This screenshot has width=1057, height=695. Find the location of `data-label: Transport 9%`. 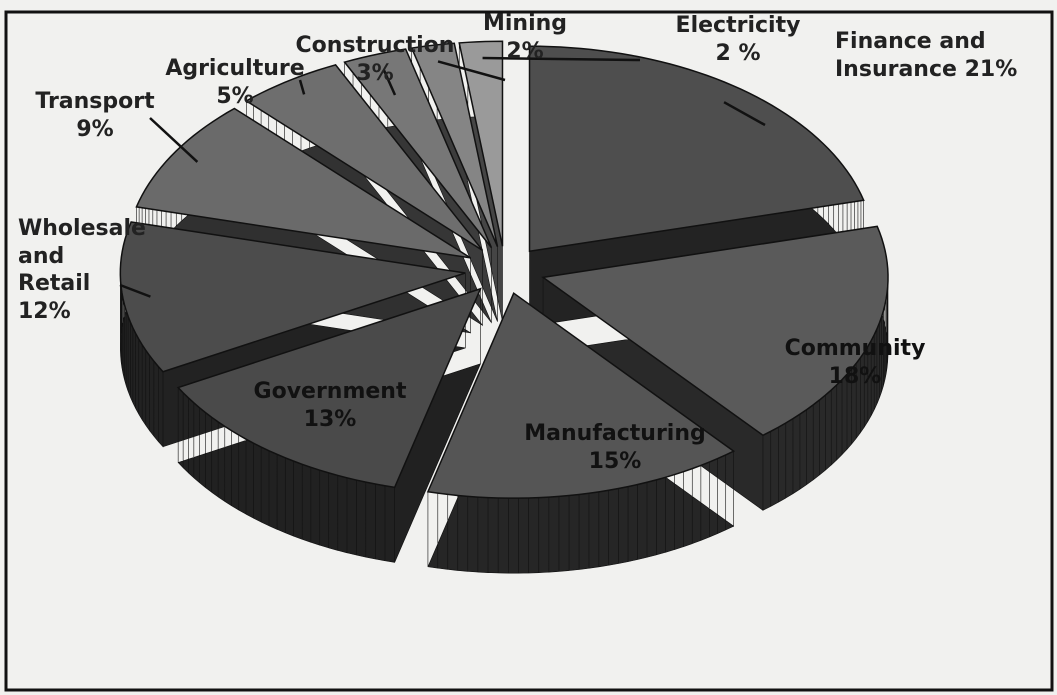

data-label: Transport 9% is located at coordinates (95, 115).